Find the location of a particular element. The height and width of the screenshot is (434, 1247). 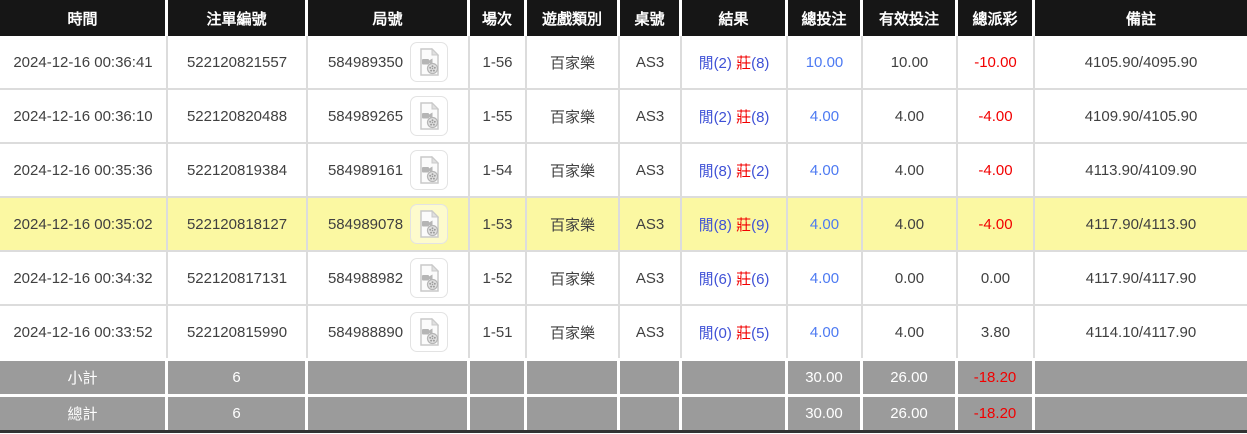

round-cell: 584989350 is located at coordinates (389, 62).